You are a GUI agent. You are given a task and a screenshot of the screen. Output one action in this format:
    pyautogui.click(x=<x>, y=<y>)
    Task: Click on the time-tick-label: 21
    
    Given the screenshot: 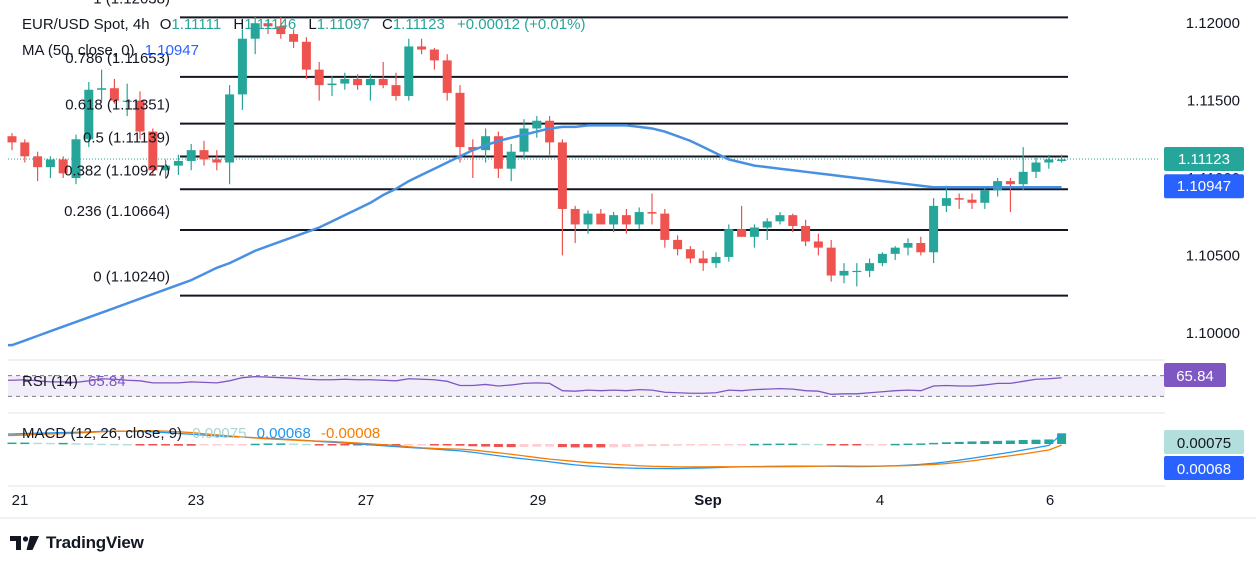 What is the action you would take?
    pyautogui.click(x=20, y=500)
    